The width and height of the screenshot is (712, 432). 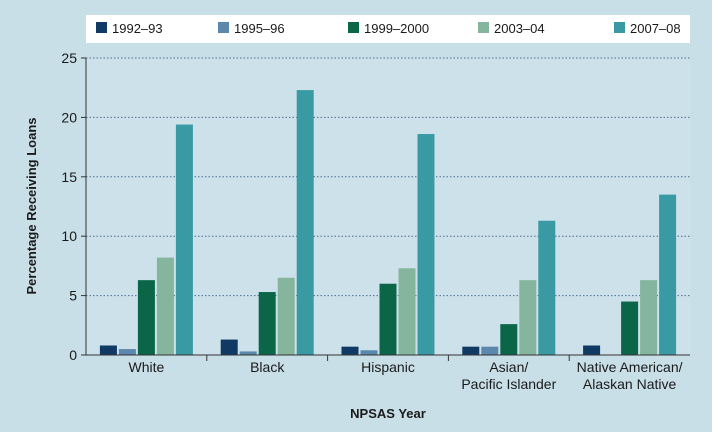 I want to click on legend-label: 1992–93, so click(x=137, y=28).